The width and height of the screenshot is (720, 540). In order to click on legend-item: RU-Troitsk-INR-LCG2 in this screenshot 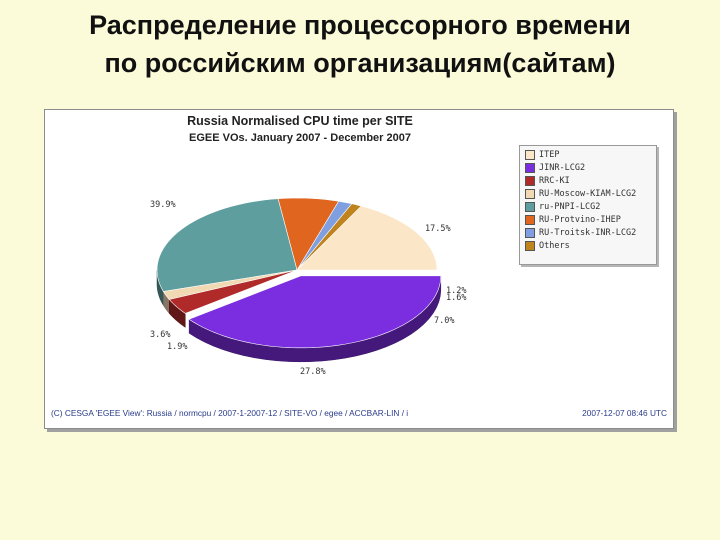, I will do `click(588, 232)`.